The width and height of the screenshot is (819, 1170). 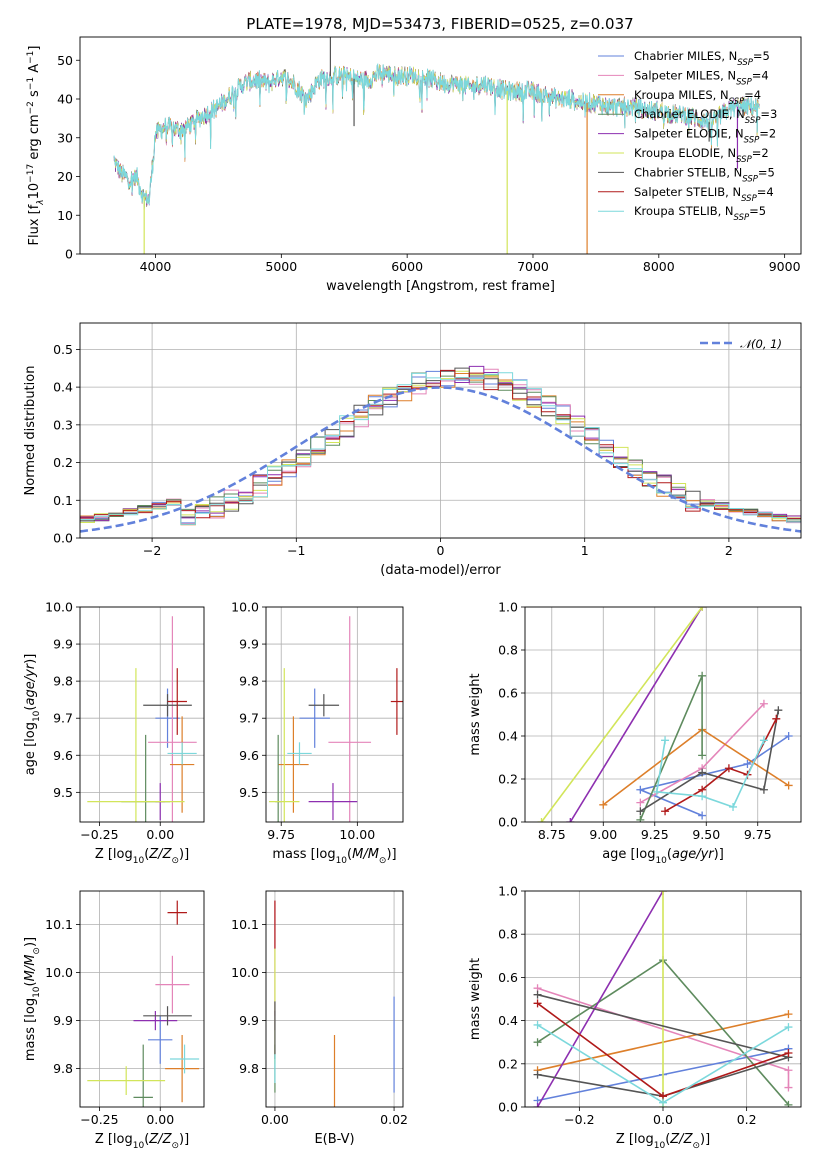 I want to click on y-tick-label: 0.6, so click(x=508, y=693).